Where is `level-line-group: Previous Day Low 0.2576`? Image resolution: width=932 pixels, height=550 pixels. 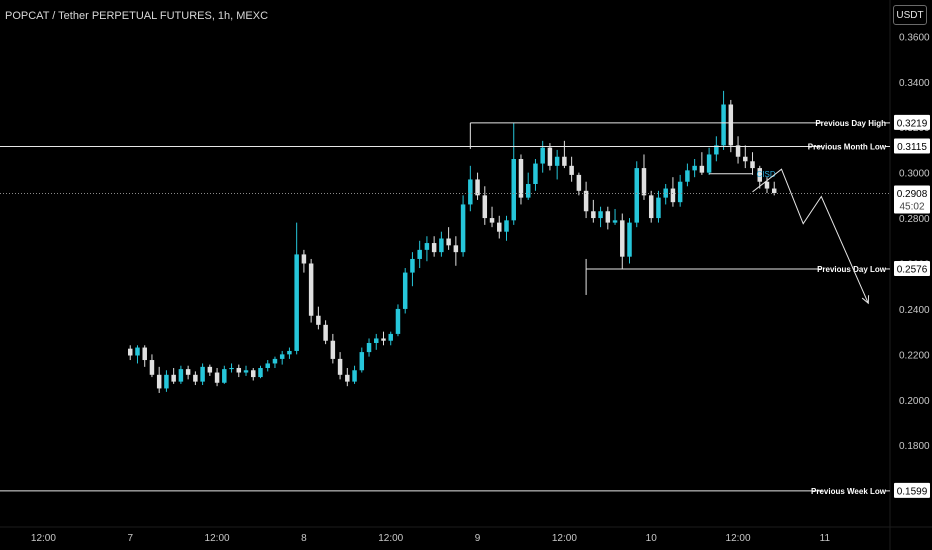
level-line-group: Previous Day Low 0.2576 is located at coordinates (757, 276).